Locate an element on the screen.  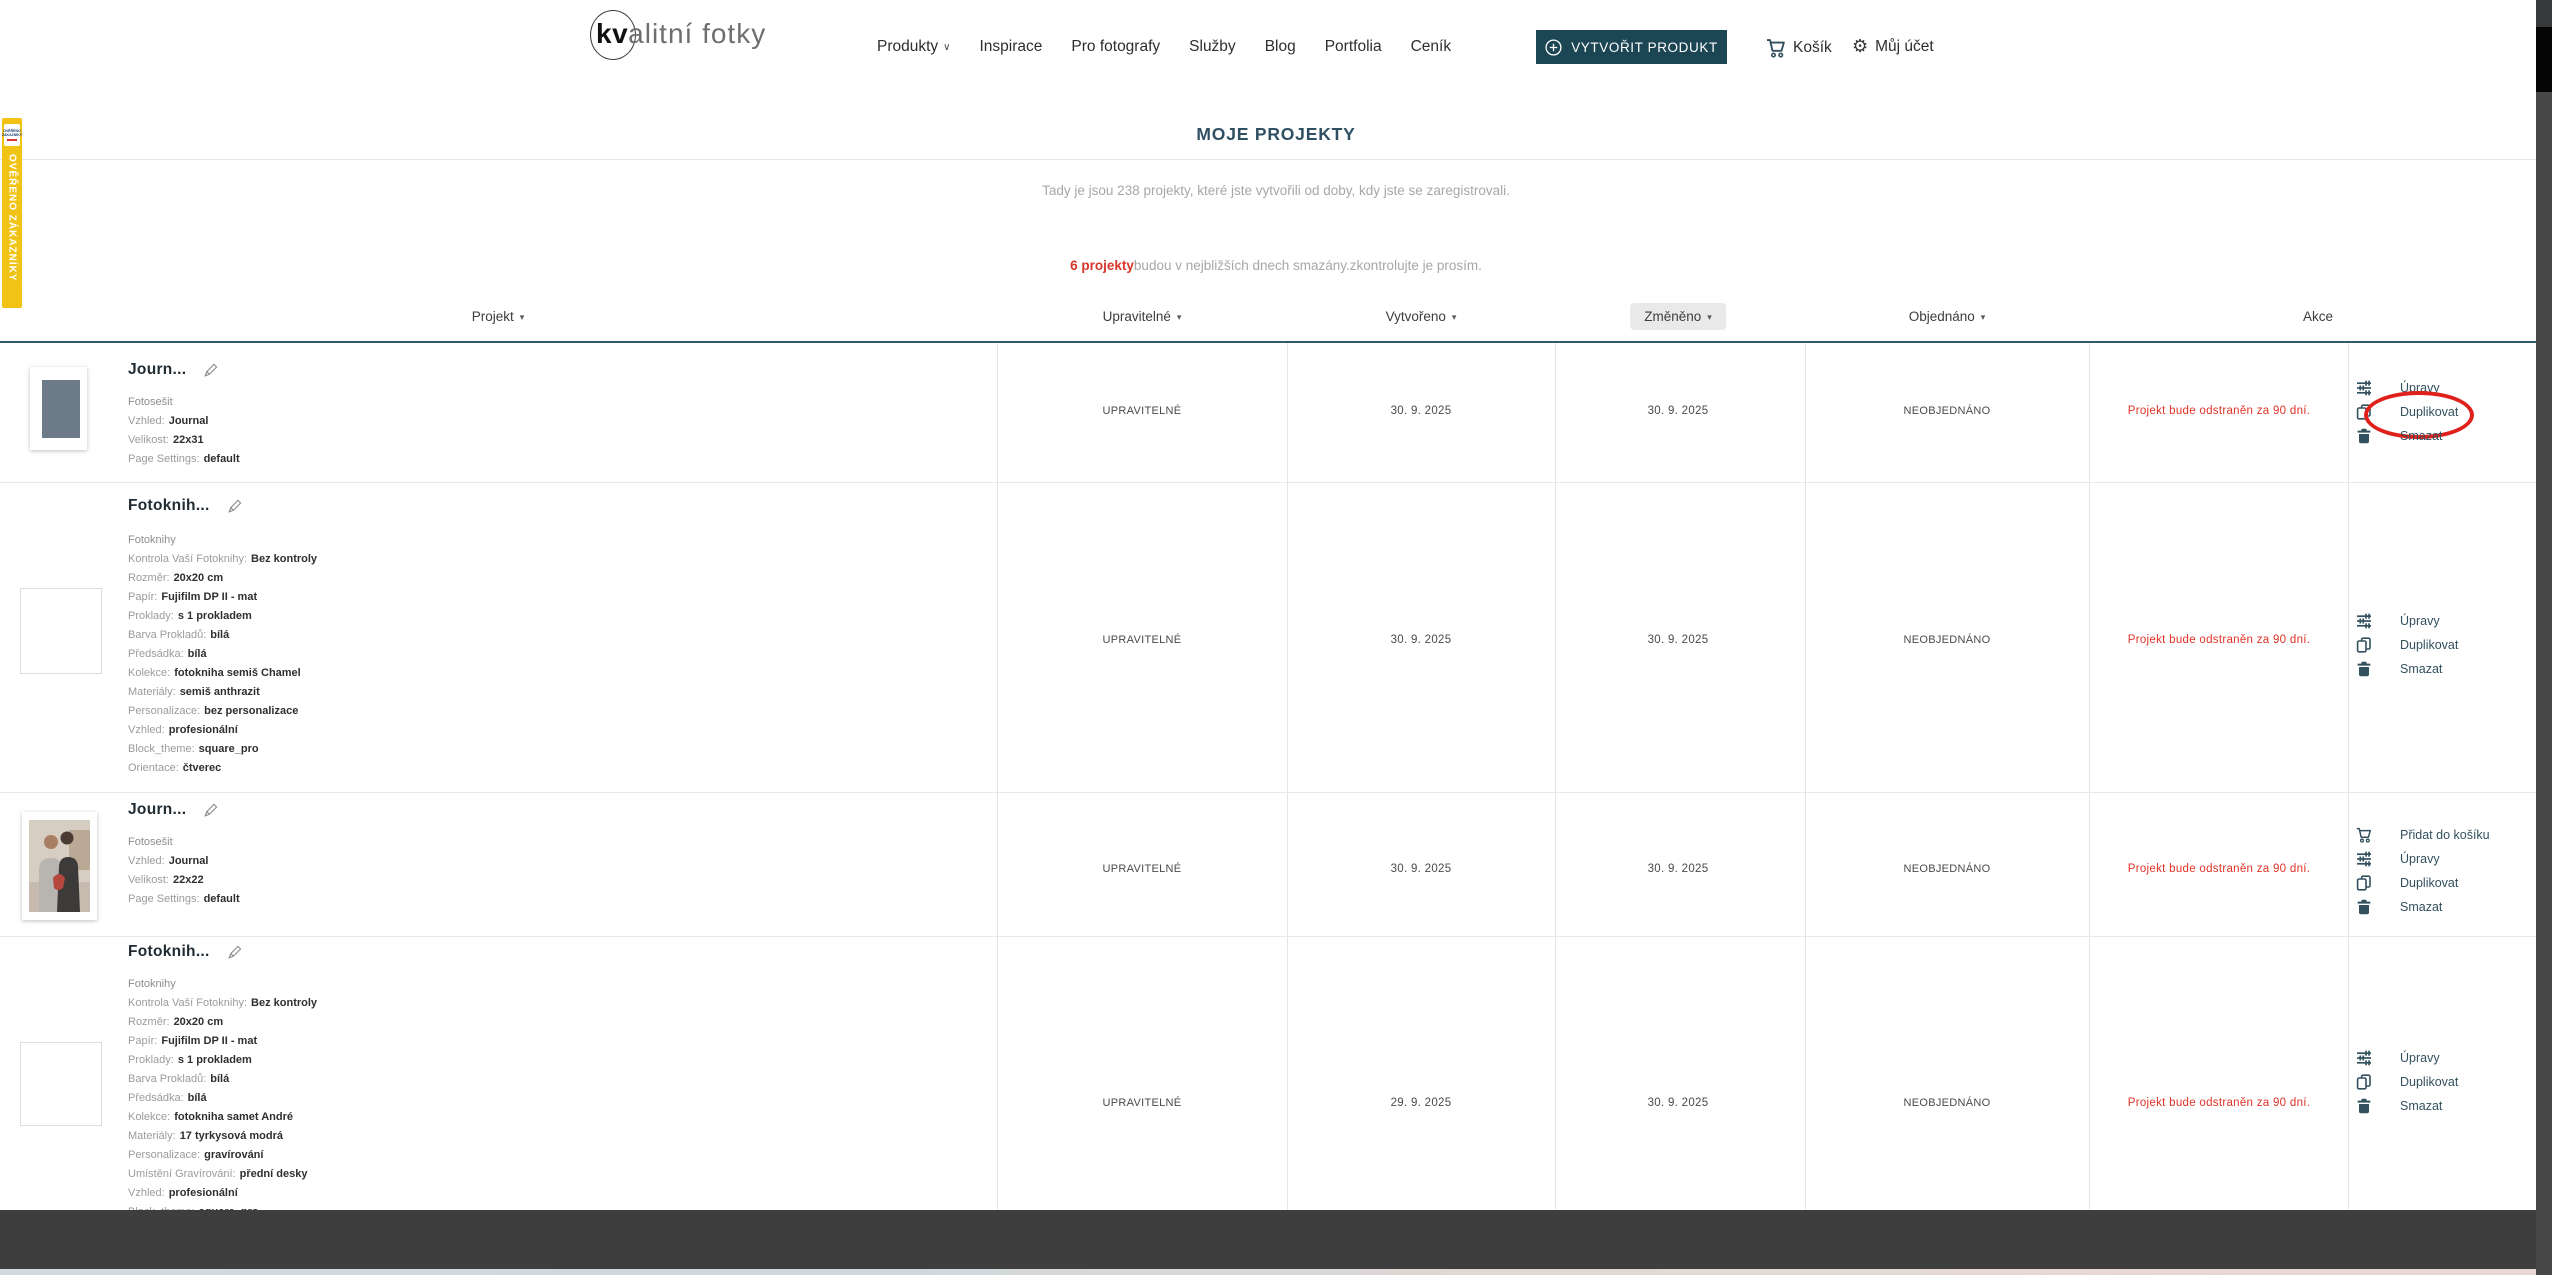
nav-item: Blog∨ is located at coordinates (1280, 47).